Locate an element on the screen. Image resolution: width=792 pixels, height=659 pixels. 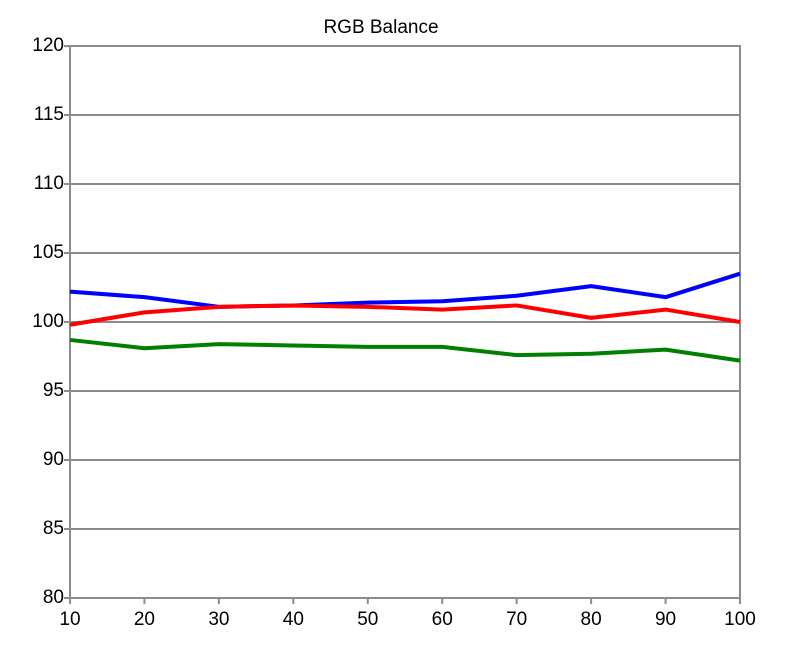
y-tick-label: 90 is located at coordinates (53, 459).